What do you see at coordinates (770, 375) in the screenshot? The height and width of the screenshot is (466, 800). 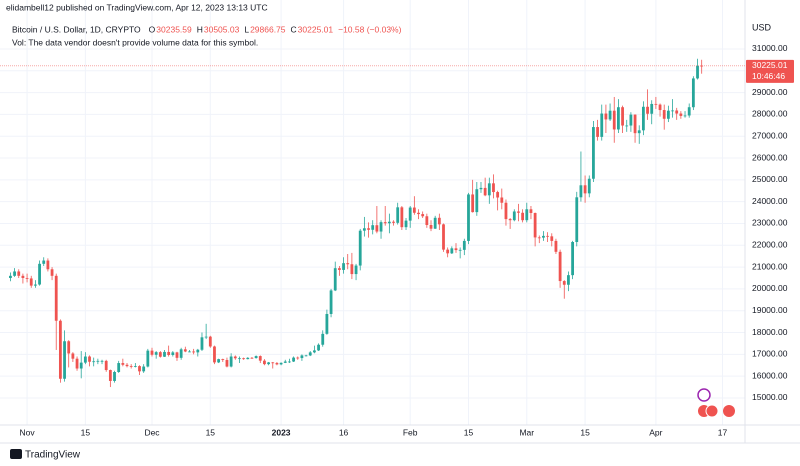 I see `y-tick-label: 16000.00` at bounding box center [770, 375].